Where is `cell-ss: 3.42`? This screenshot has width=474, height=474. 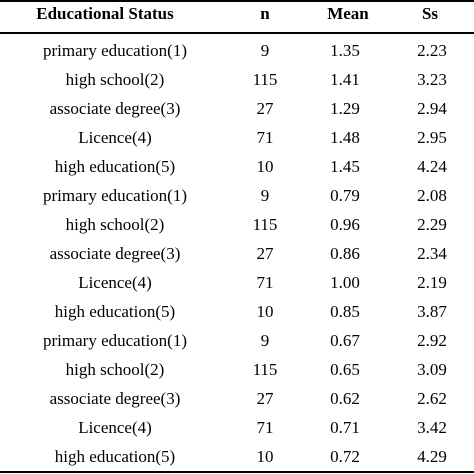
cell-ss: 3.42 is located at coordinates (432, 427).